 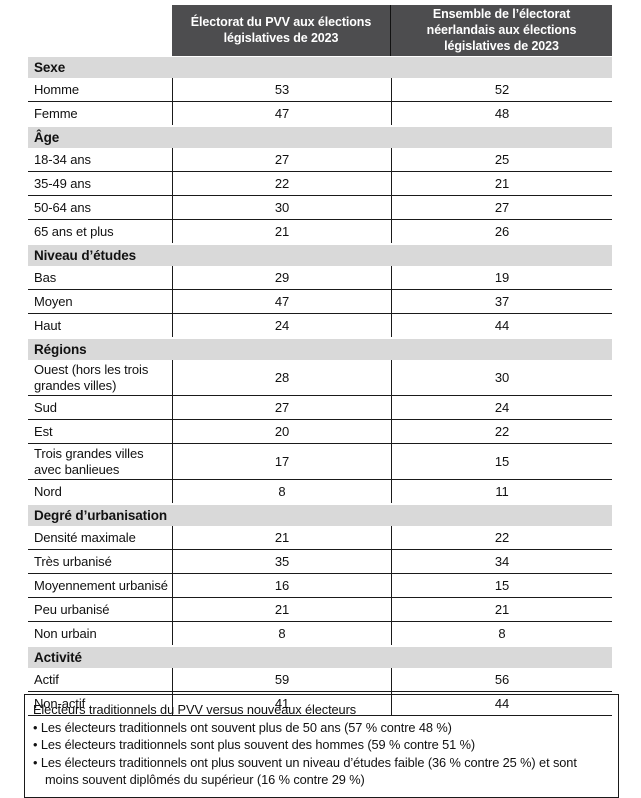 What do you see at coordinates (320, 349) in the screenshot?
I see `section-header: Régions` at bounding box center [320, 349].